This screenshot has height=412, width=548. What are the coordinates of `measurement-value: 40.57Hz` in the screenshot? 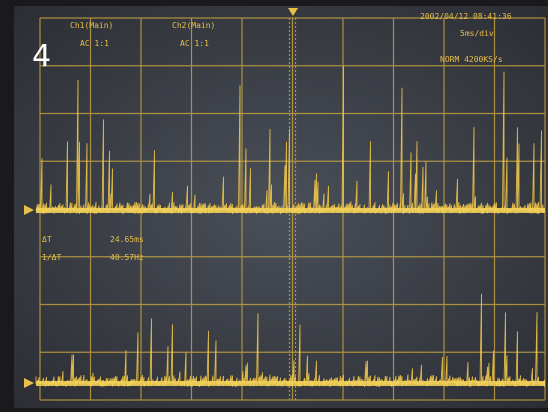 It's located at (127, 257).